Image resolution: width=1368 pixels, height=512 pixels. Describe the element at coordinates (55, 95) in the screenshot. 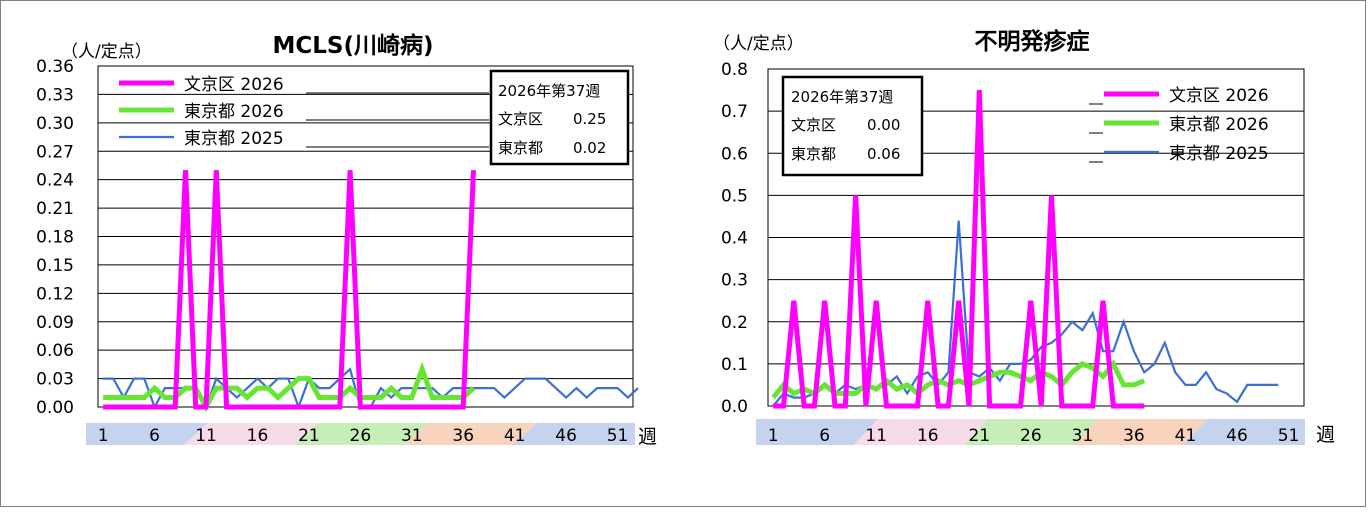

I see `chart1-ytick-label: 0.33` at that location.